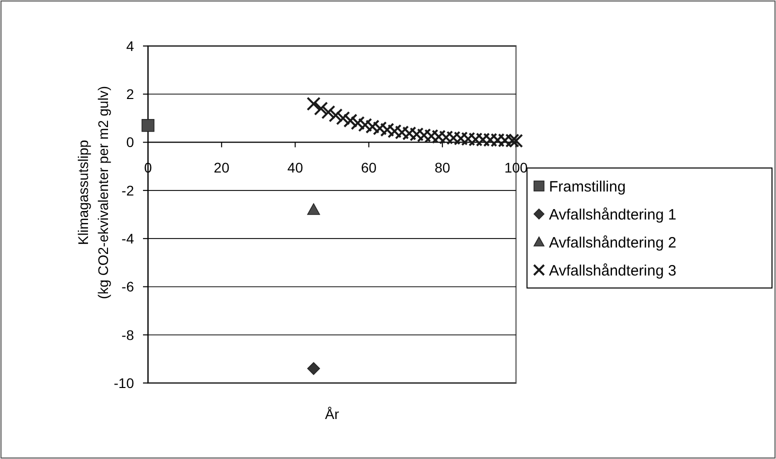 Image resolution: width=776 pixels, height=459 pixels. Describe the element at coordinates (295, 167) in the screenshot. I see `x-tick-label: 40` at that location.